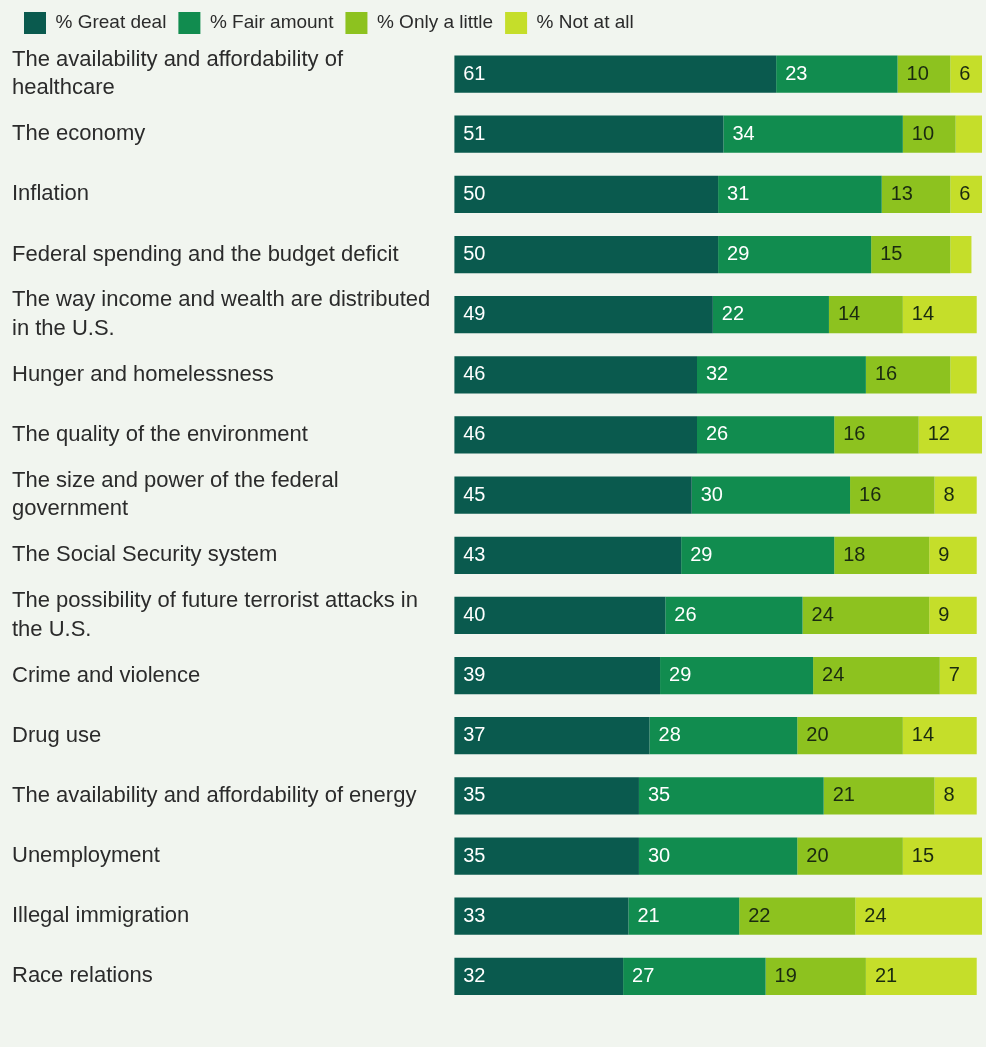  What do you see at coordinates (214, 794) in the screenshot?
I see `y-tick-label: The availability and affordability of energy` at bounding box center [214, 794].